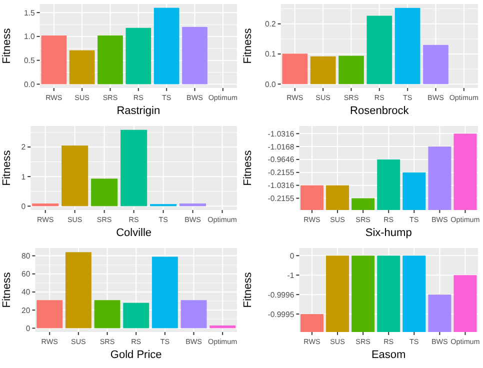 This screenshot has width=483, height=368. Describe the element at coordinates (380, 111) in the screenshot. I see `x-axis-title: Rosenbrock` at that location.